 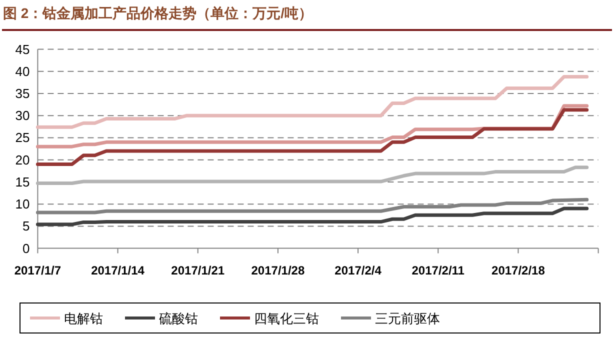 I want to click on x-tick-label: 2017/2/11, so click(x=438, y=270).